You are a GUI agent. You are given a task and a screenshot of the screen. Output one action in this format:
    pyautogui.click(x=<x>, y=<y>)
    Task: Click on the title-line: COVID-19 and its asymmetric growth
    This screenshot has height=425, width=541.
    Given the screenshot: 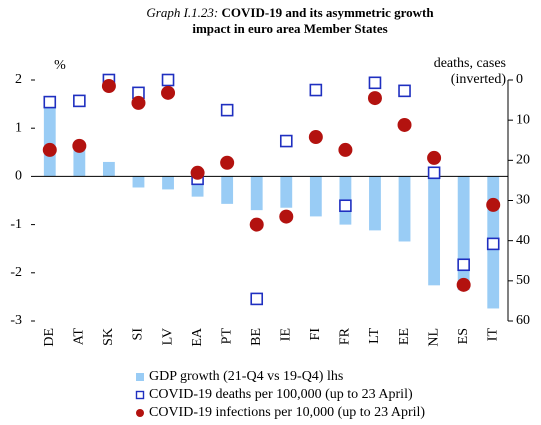 What is the action you would take?
    pyautogui.click(x=328, y=12)
    